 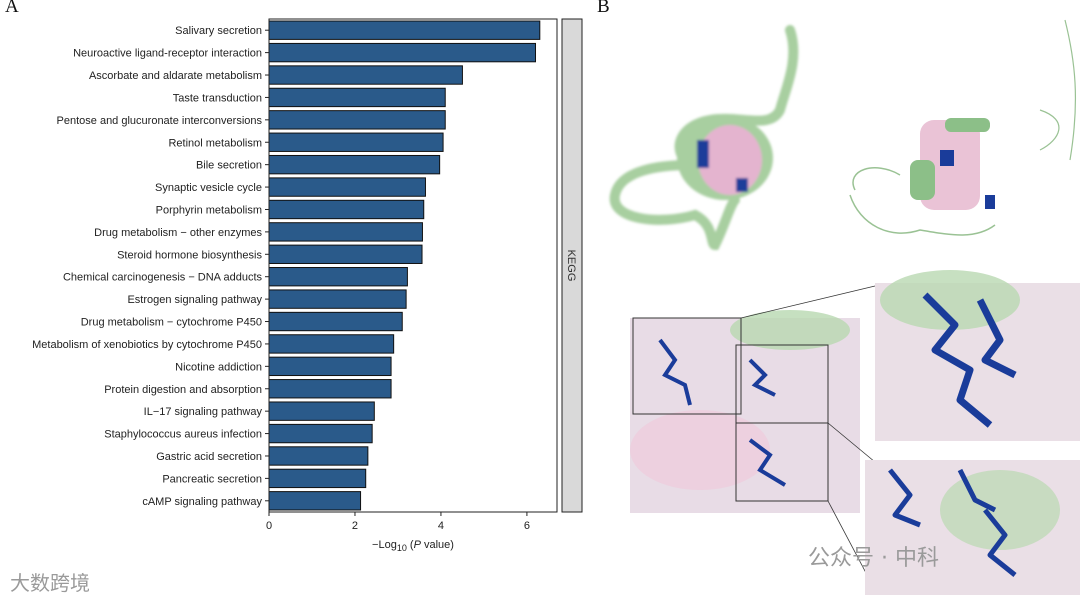 What do you see at coordinates (972, 432) in the screenshot?
I see `binding-detail-zoom` at bounding box center [972, 432].